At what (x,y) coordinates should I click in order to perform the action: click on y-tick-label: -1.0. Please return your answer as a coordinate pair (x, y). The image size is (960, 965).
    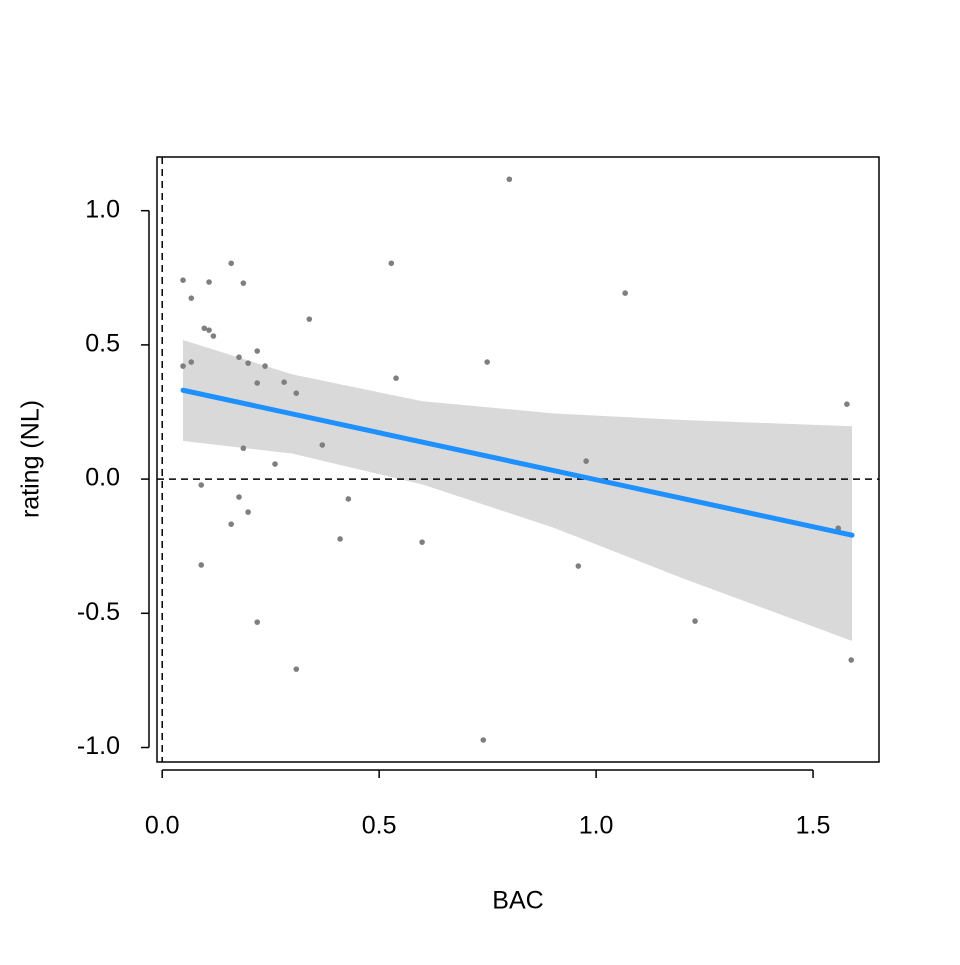
    Looking at the image, I should click on (98, 746).